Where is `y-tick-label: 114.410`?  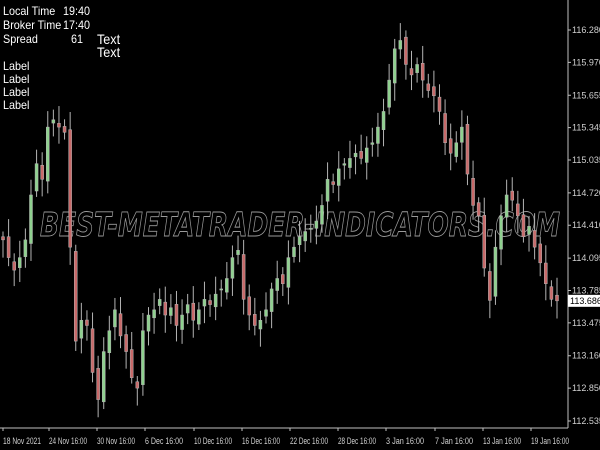 y-tick-label: 114.410 is located at coordinates (586, 225).